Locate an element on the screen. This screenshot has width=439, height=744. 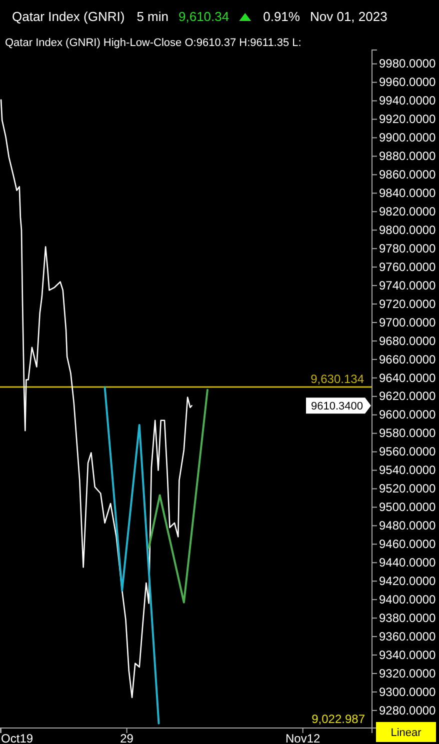
y-tick-label: 9420.0000 is located at coordinates (407, 581).